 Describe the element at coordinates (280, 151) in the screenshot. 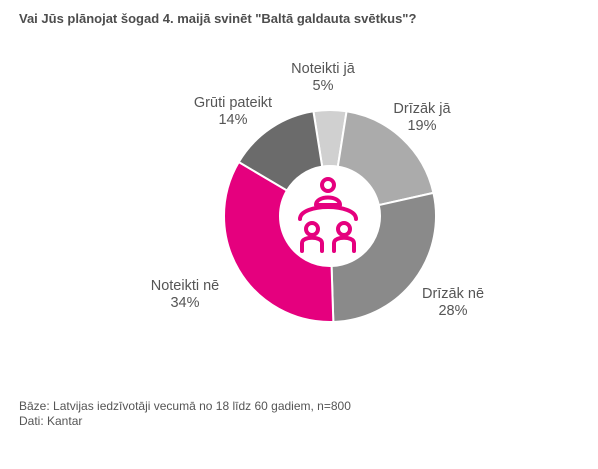

I see `slice-grūti-pateikt` at that location.